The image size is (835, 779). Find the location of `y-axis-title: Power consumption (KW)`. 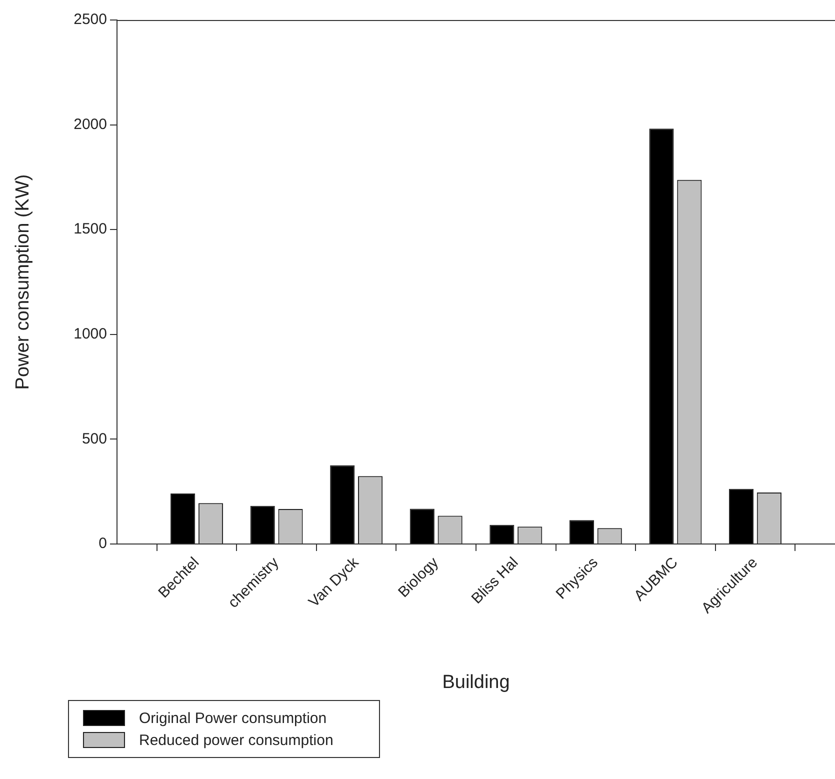

y-axis-title: Power consumption (KW) is located at coordinates (23, 282).